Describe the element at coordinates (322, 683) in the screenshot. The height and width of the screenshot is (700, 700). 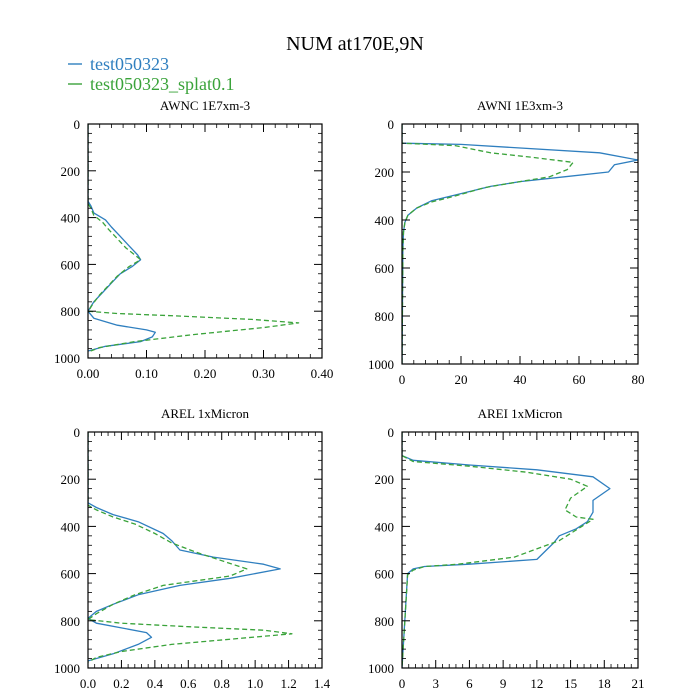
I see `x-tick-label: 1.4` at that location.